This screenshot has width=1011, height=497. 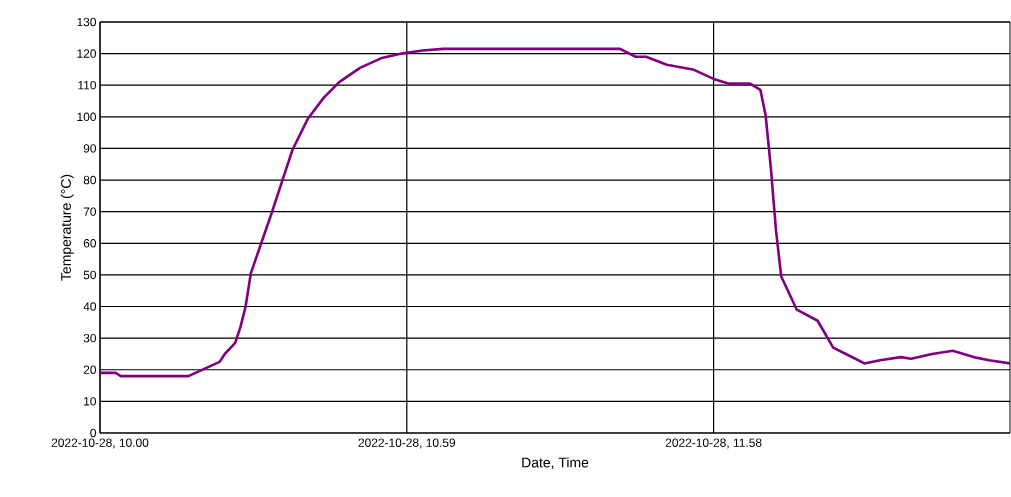 What do you see at coordinates (713, 443) in the screenshot?
I see `x-tick-label: 2022-10-28, 11.58` at bounding box center [713, 443].